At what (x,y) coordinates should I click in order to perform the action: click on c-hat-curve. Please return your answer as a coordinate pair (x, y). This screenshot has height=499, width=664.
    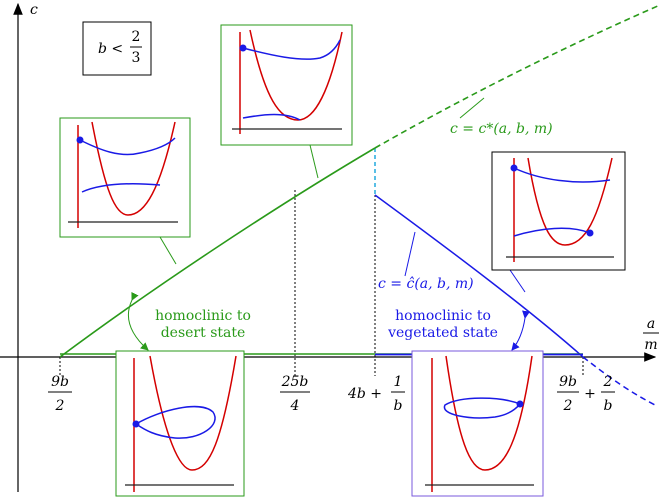
    Looking at the image, I should click on (479, 276).